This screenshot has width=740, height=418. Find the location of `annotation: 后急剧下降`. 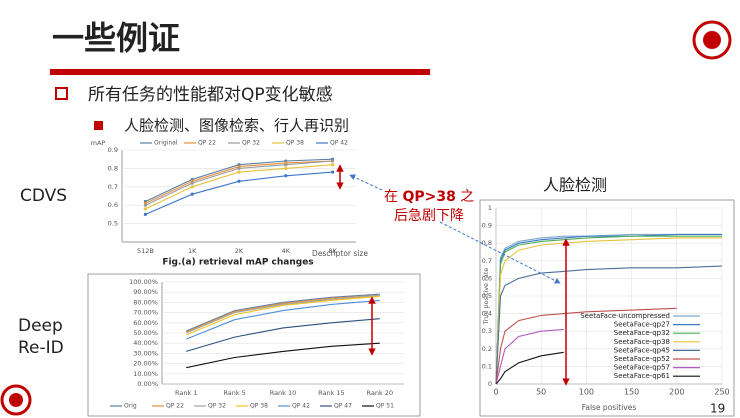

annotation: 后急剧下降 is located at coordinates (429, 216).